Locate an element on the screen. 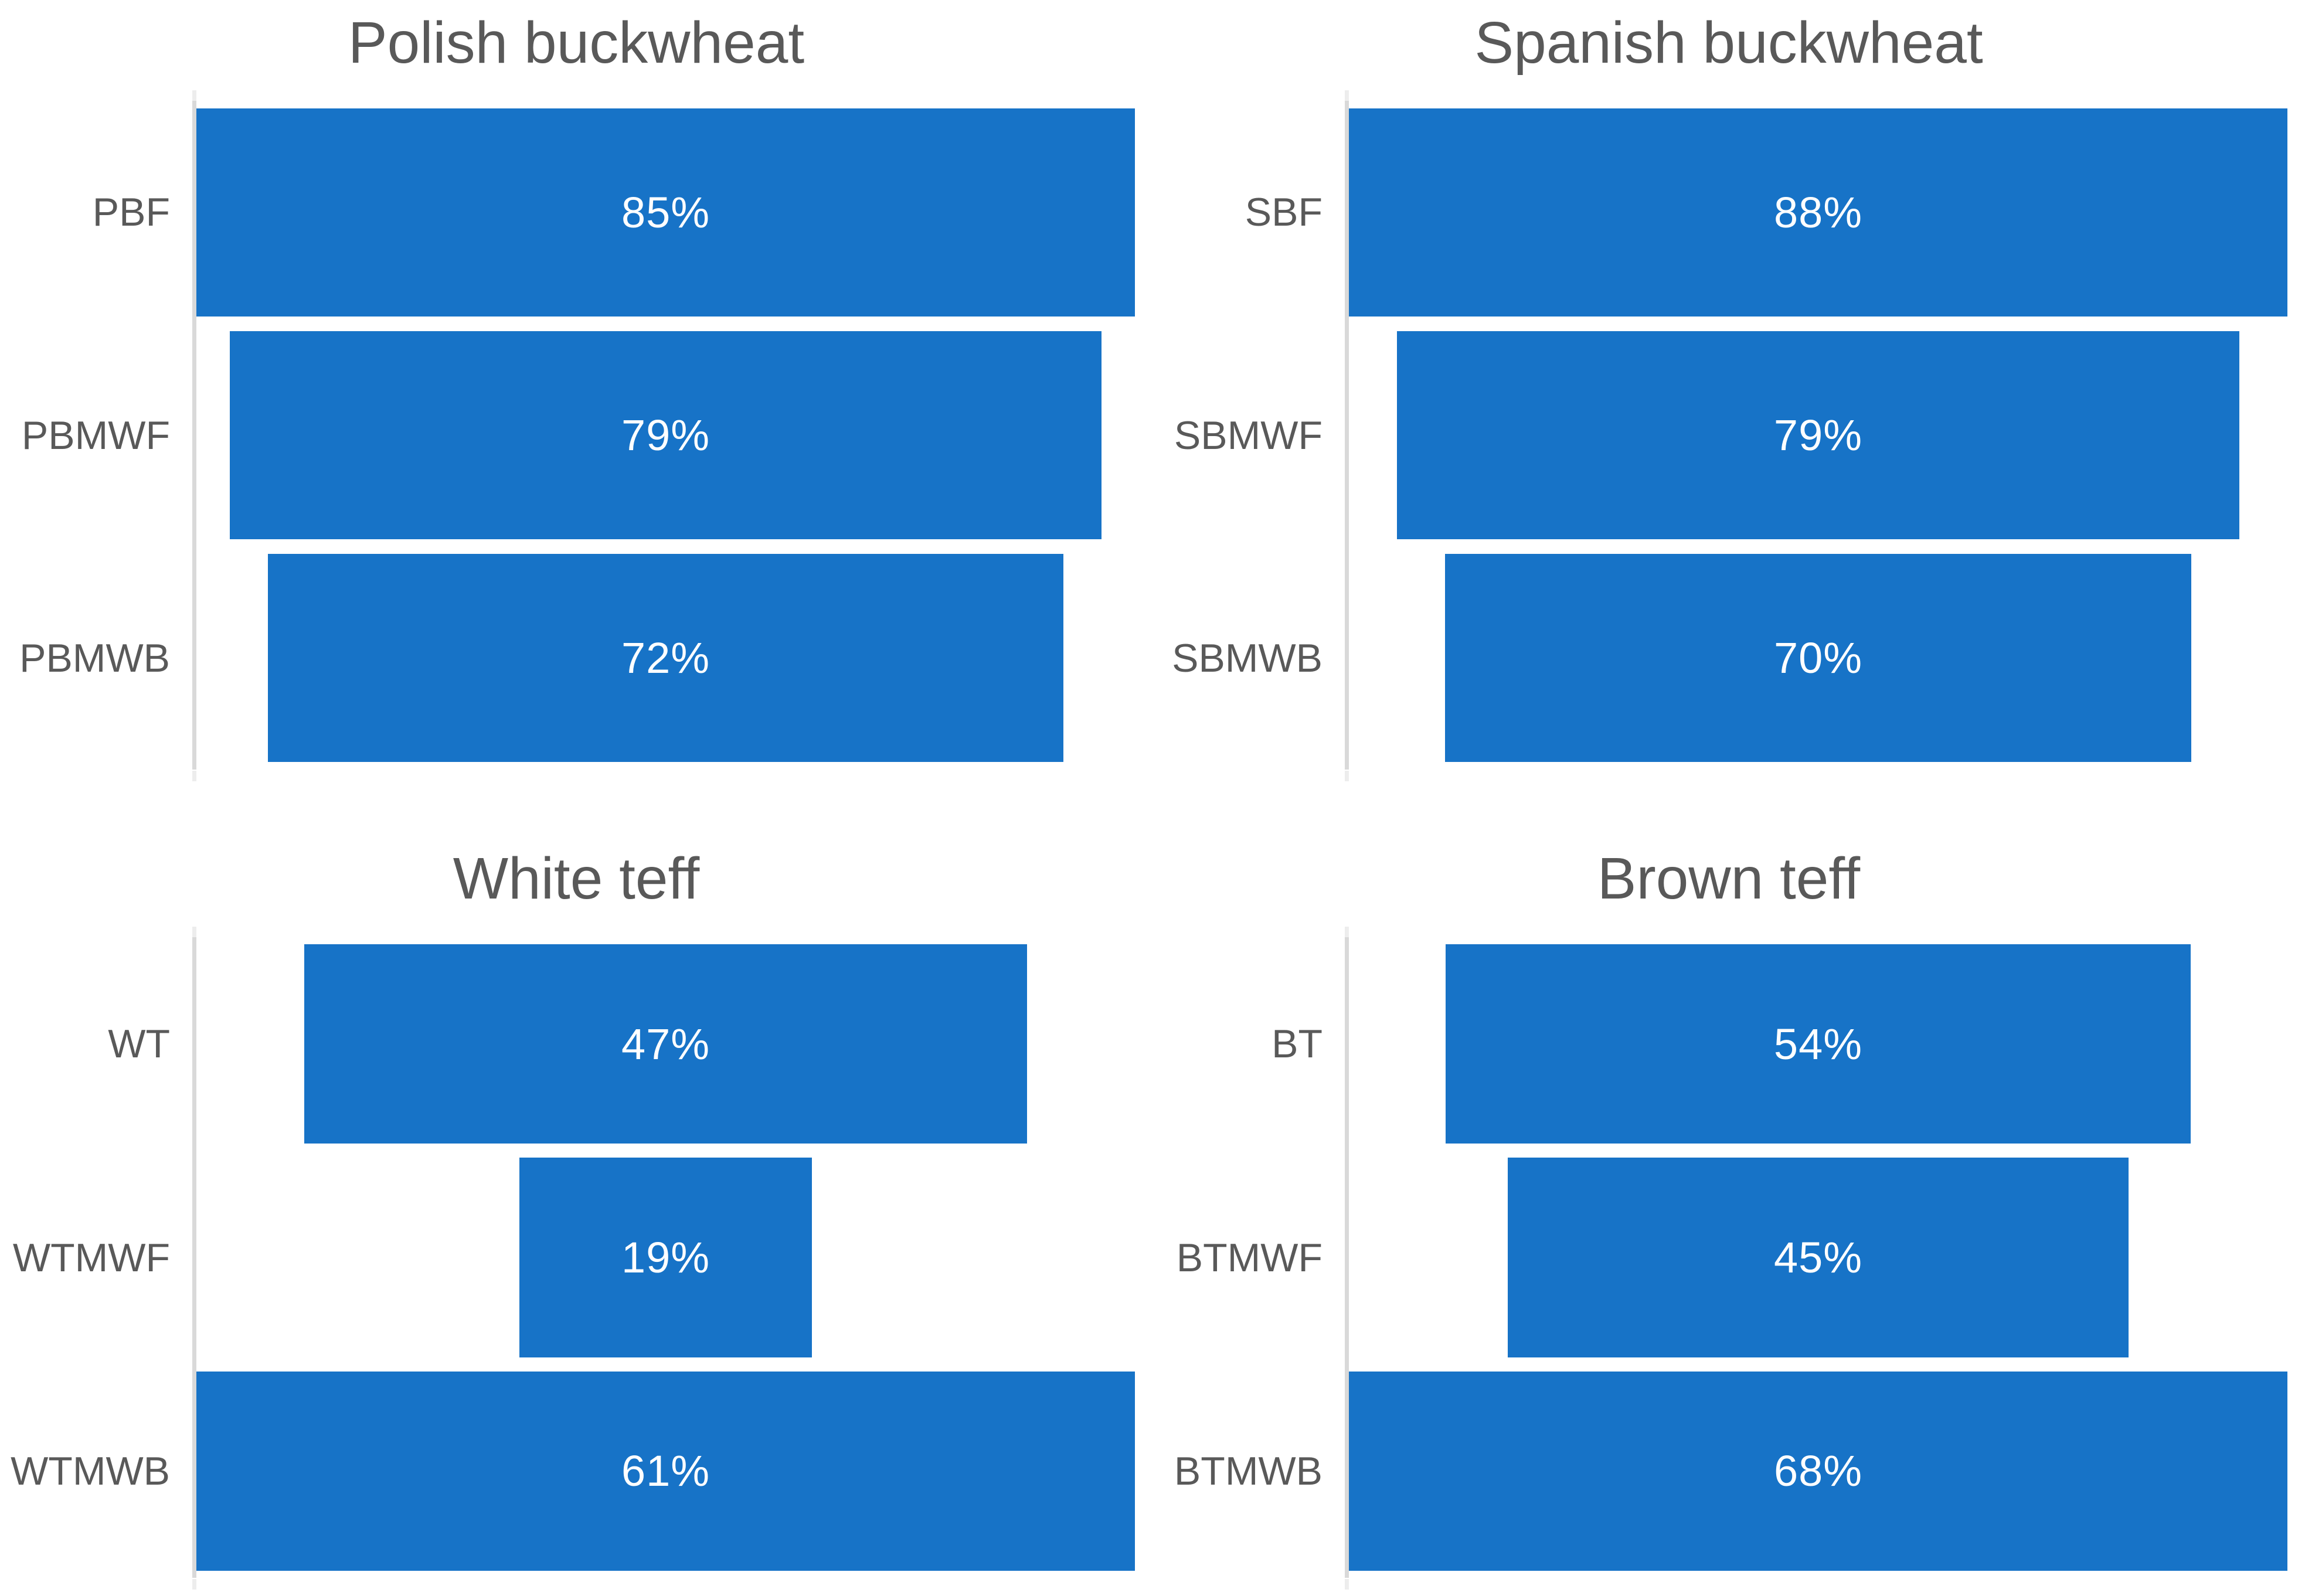 The height and width of the screenshot is (1596, 2305). data-label-BTMWB: 68% is located at coordinates (1818, 1472).